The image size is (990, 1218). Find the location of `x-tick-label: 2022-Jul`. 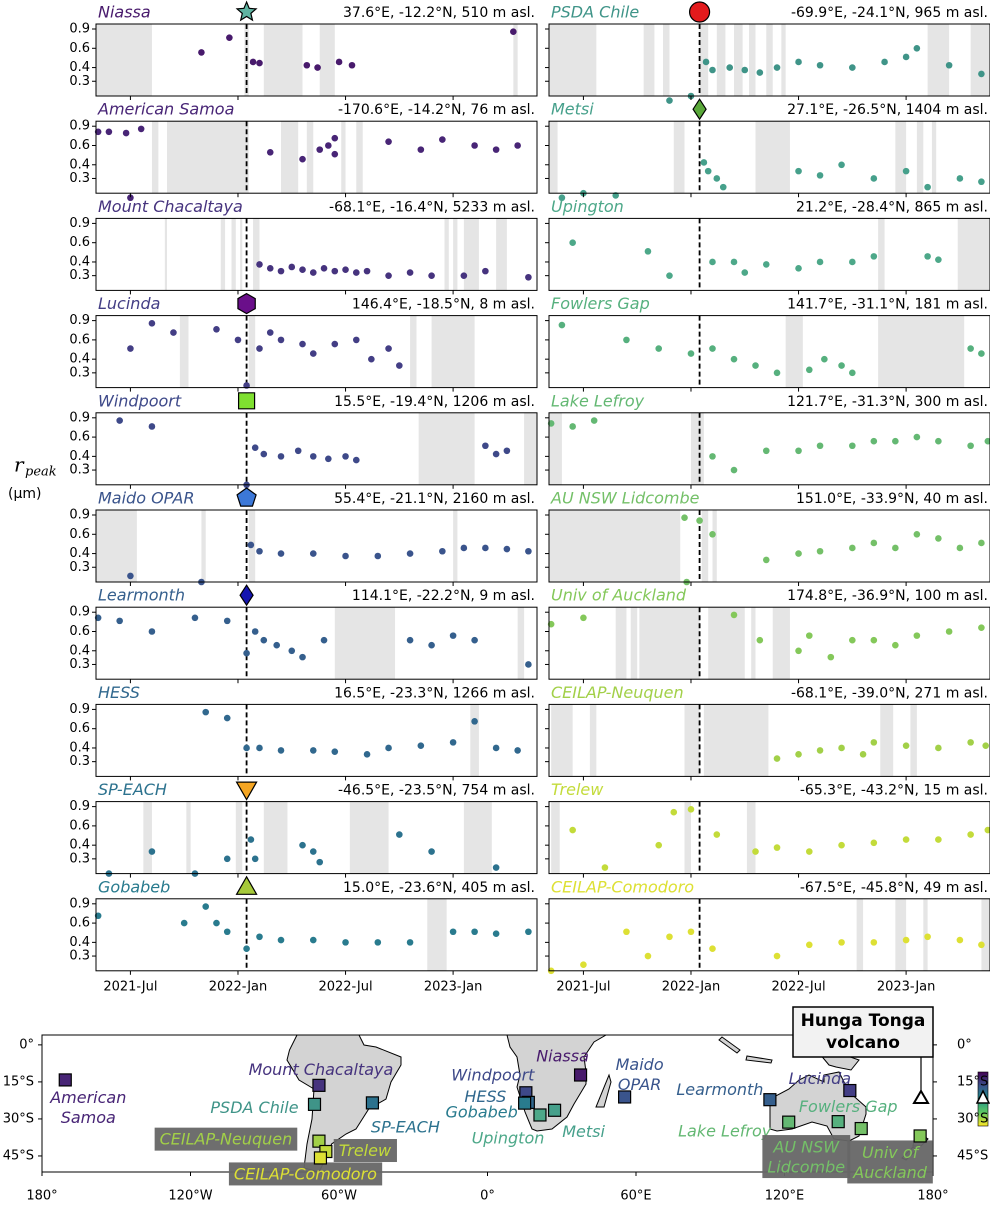

x-tick-label: 2022-Jul is located at coordinates (345, 986).